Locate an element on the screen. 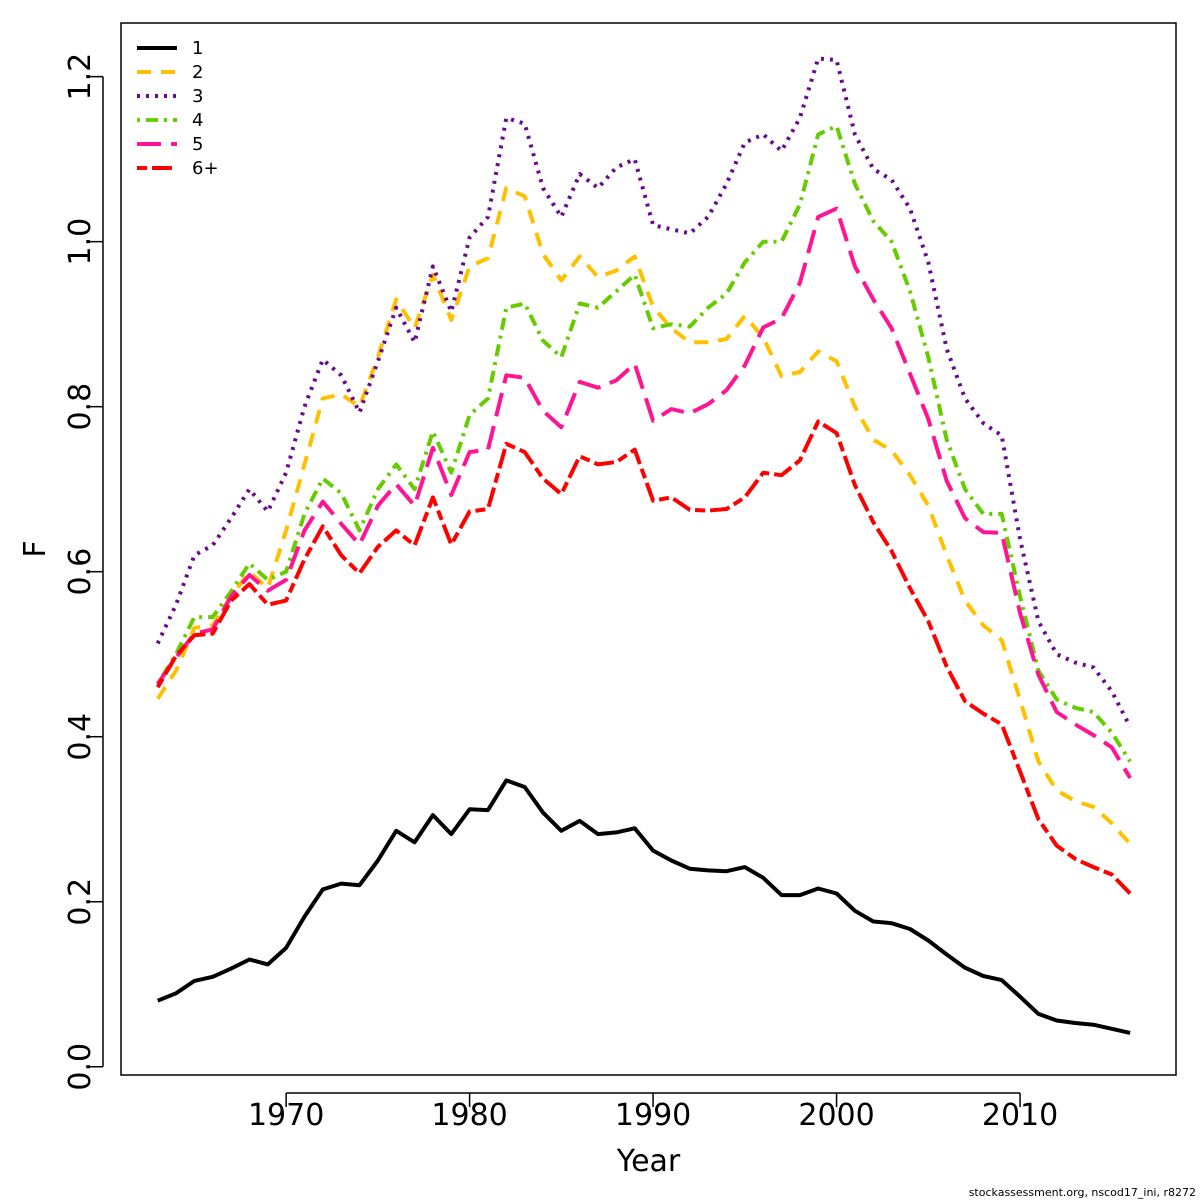 The image size is (1200, 1200). y-tick-label: 0.4 is located at coordinates (80, 737).